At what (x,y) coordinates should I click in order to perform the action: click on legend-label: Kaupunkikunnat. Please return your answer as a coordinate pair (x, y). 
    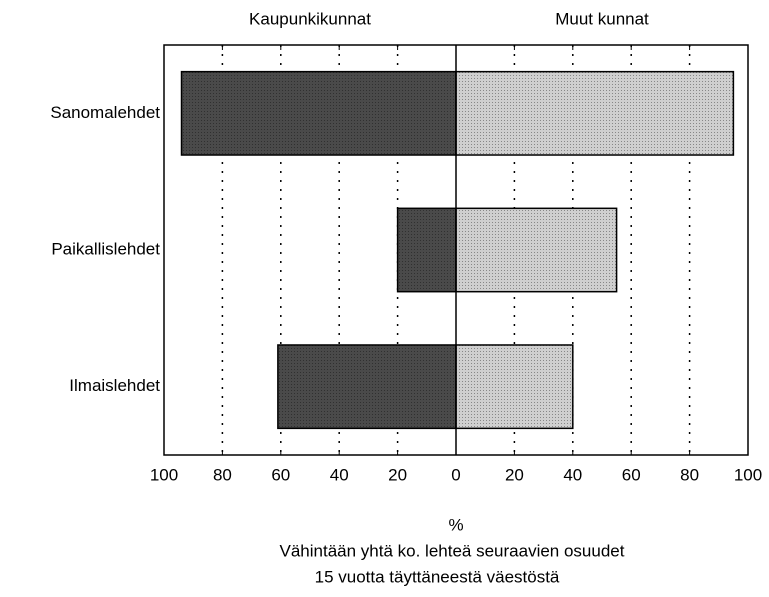
    Looking at the image, I should click on (310, 18).